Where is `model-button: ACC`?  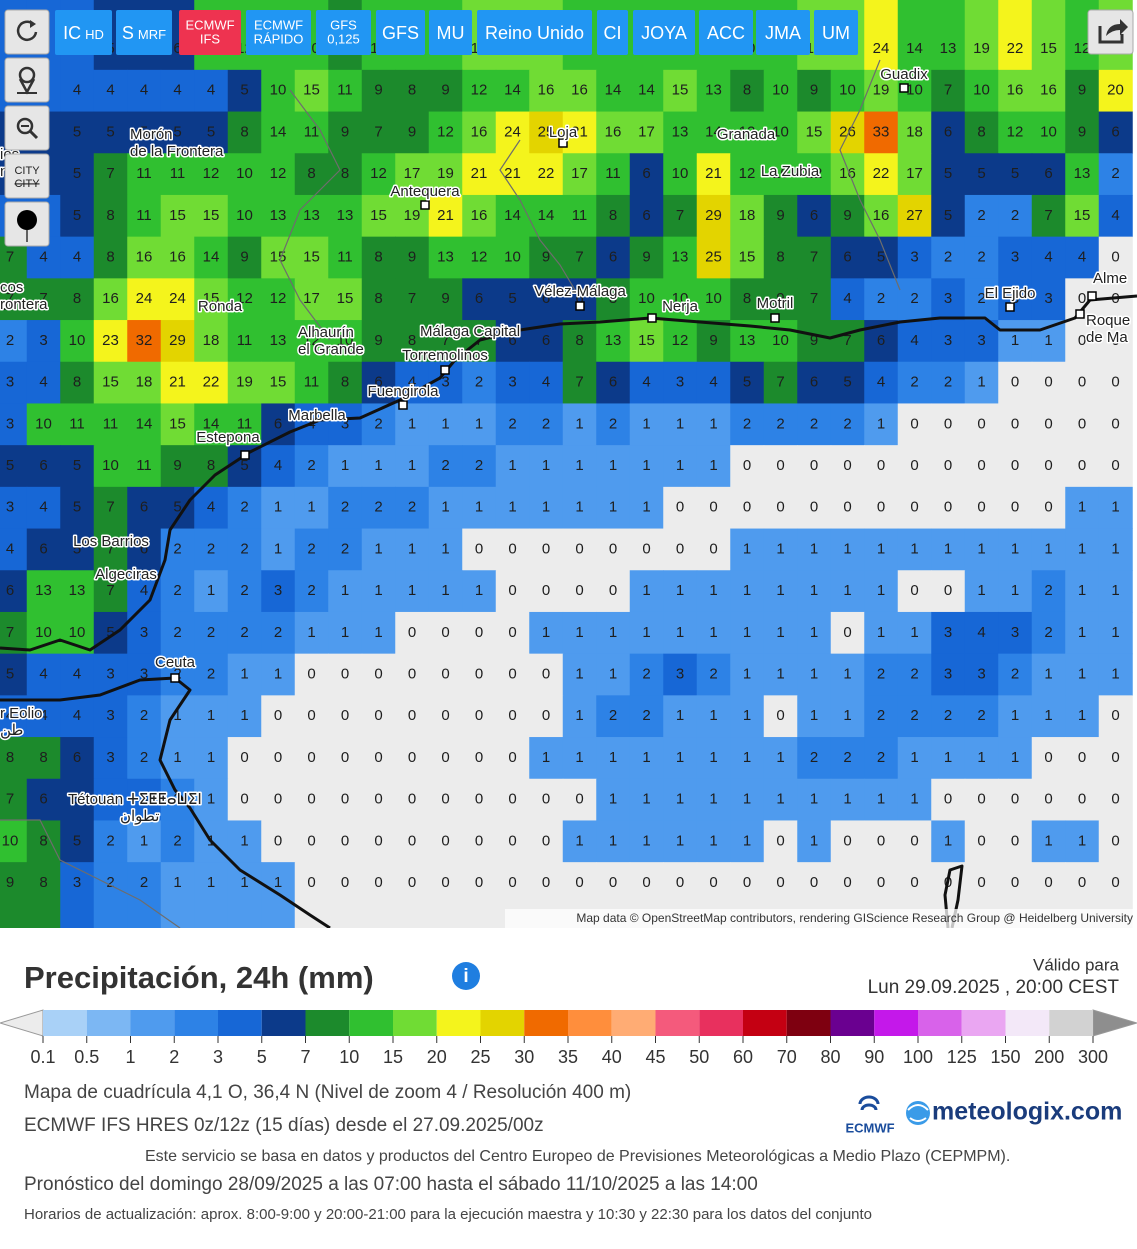
model-button: ACC is located at coordinates (726, 32).